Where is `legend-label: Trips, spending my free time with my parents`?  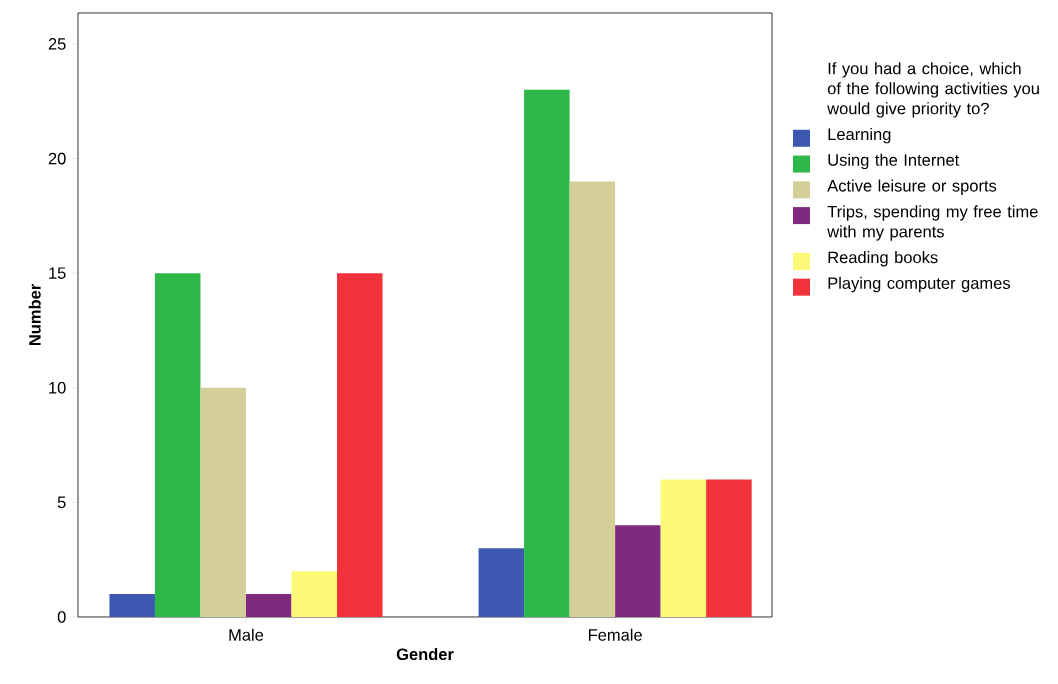
legend-label: Trips, spending my free time with my parents is located at coordinates (932, 223).